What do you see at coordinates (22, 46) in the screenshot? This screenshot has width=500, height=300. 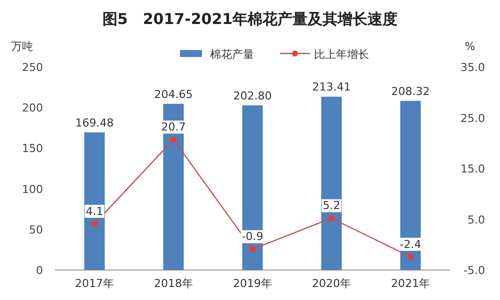 I see `y-axis-title: 万吨` at bounding box center [22, 46].